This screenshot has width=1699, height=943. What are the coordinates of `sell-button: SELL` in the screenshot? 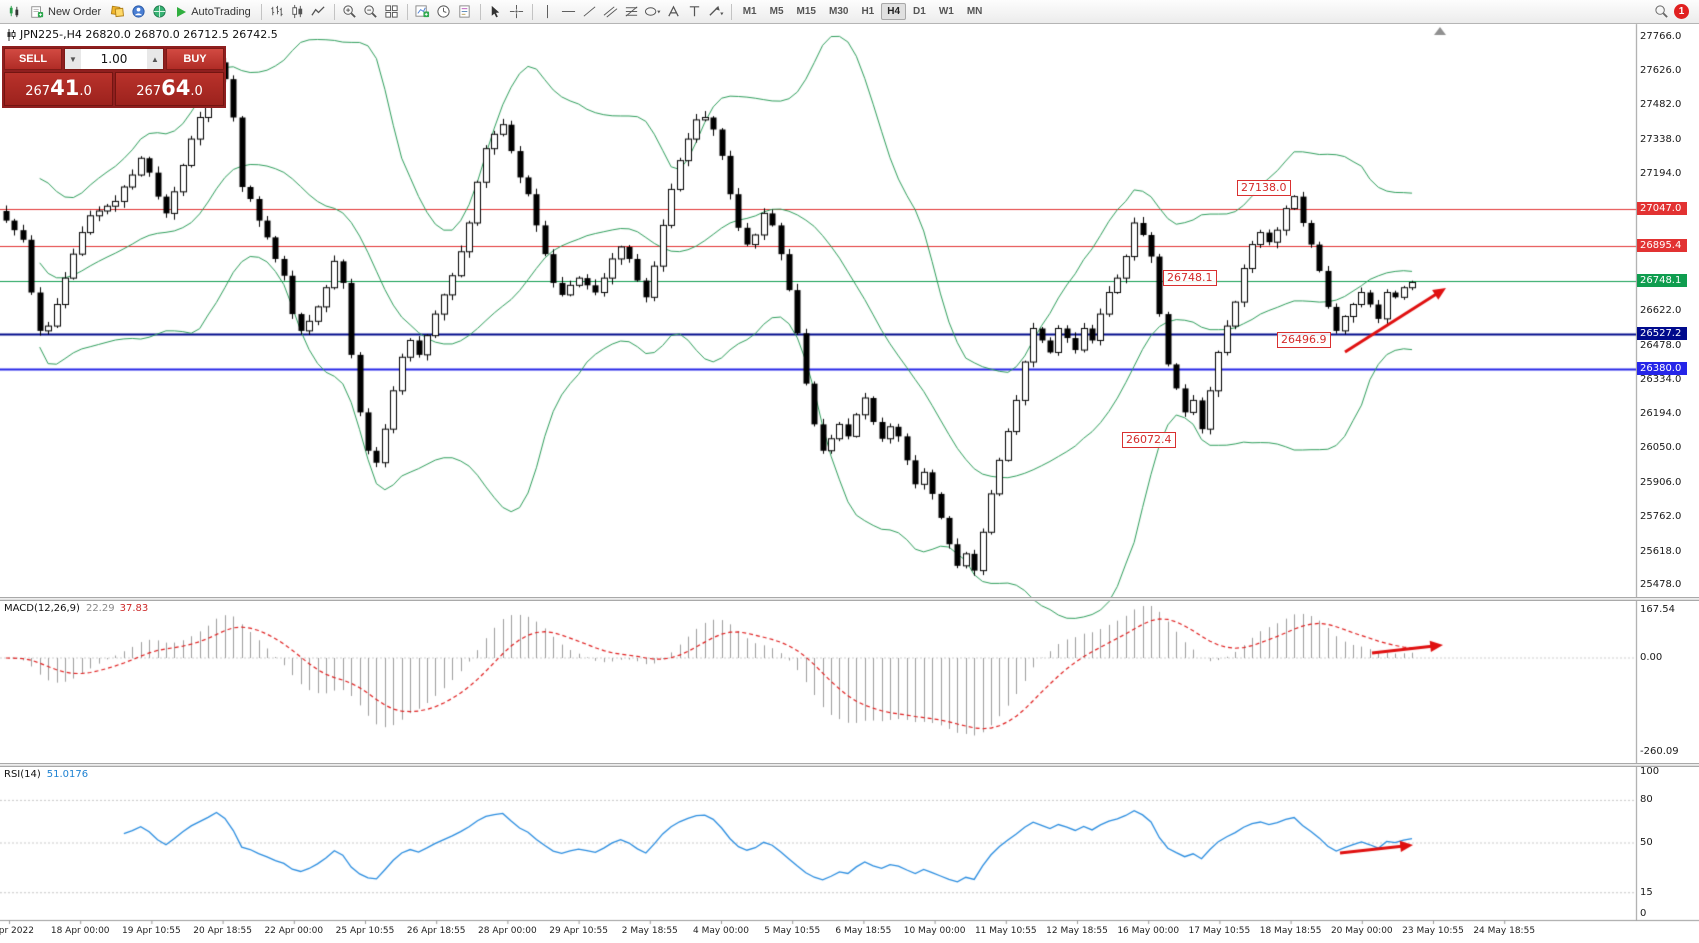 It's located at (33, 59).